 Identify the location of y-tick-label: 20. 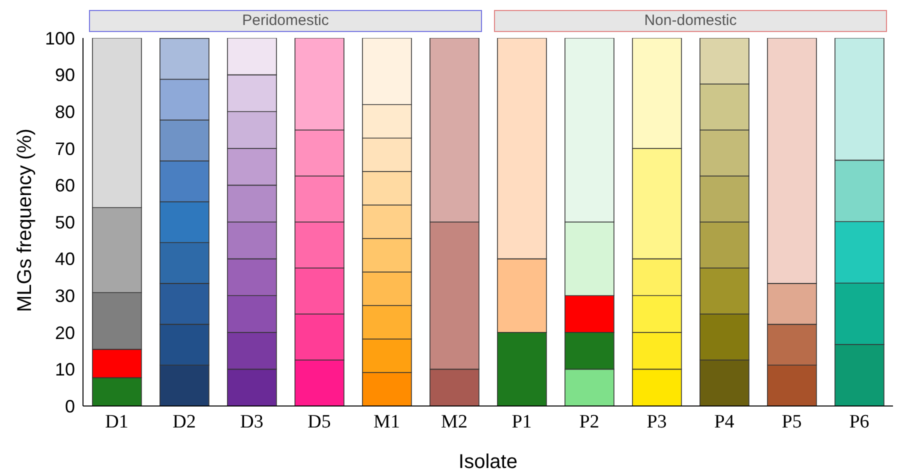
(64, 332).